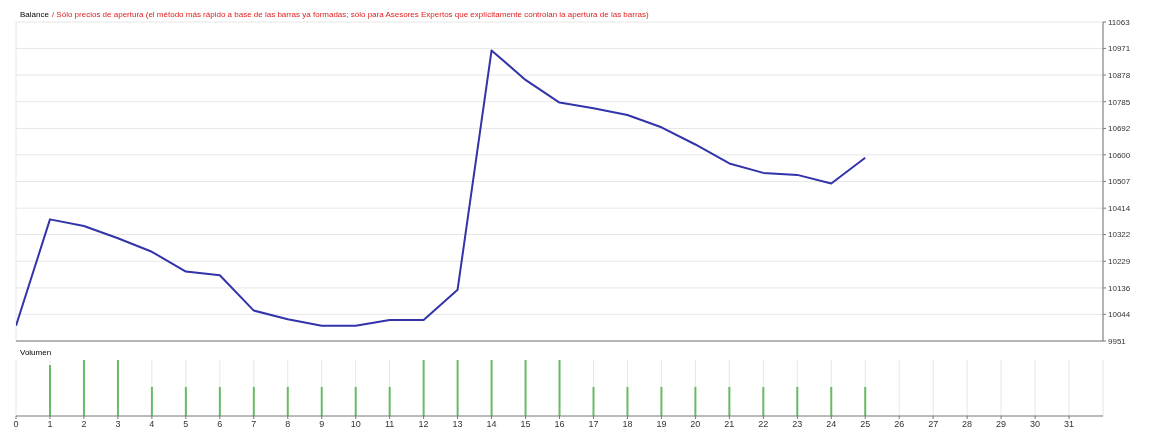 The image size is (1151, 442). What do you see at coordinates (186, 424) in the screenshot?
I see `x-tick-label: 5` at bounding box center [186, 424].